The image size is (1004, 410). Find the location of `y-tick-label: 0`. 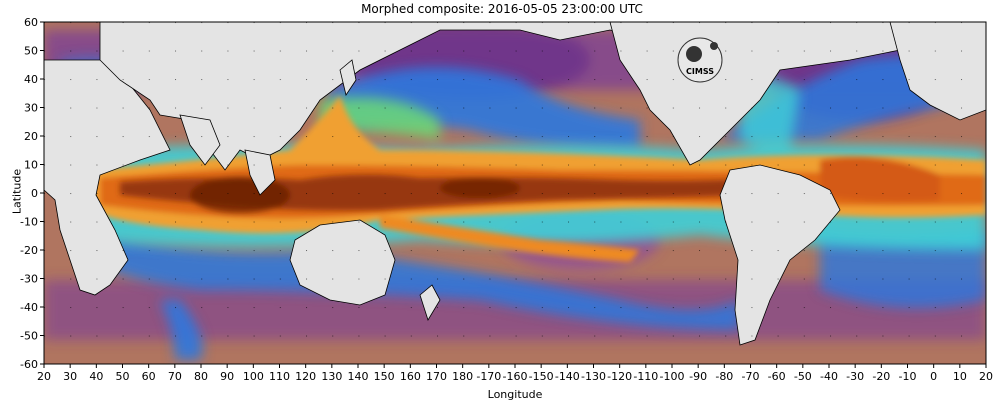

y-tick-label: 0 is located at coordinates (34, 193).